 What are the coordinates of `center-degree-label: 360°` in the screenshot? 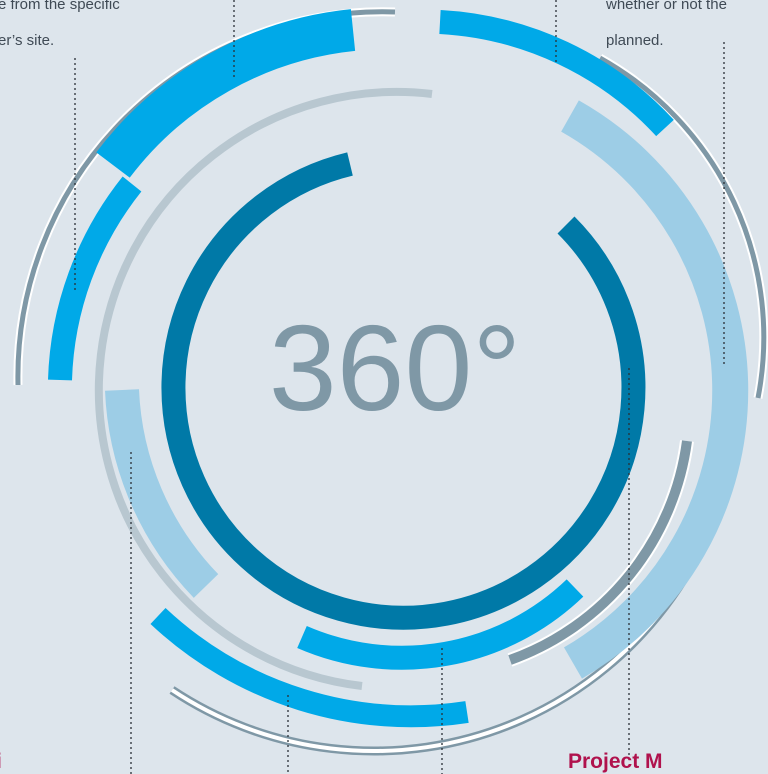 It's located at (395, 368).